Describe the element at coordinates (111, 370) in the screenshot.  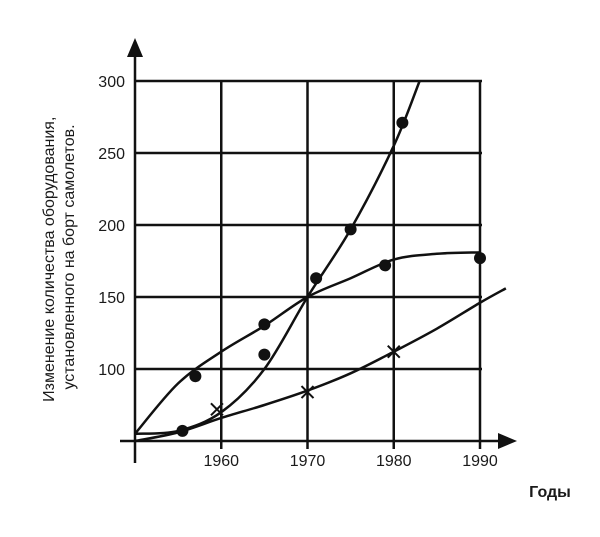
I see `y-tick-label-100: 100` at that location.